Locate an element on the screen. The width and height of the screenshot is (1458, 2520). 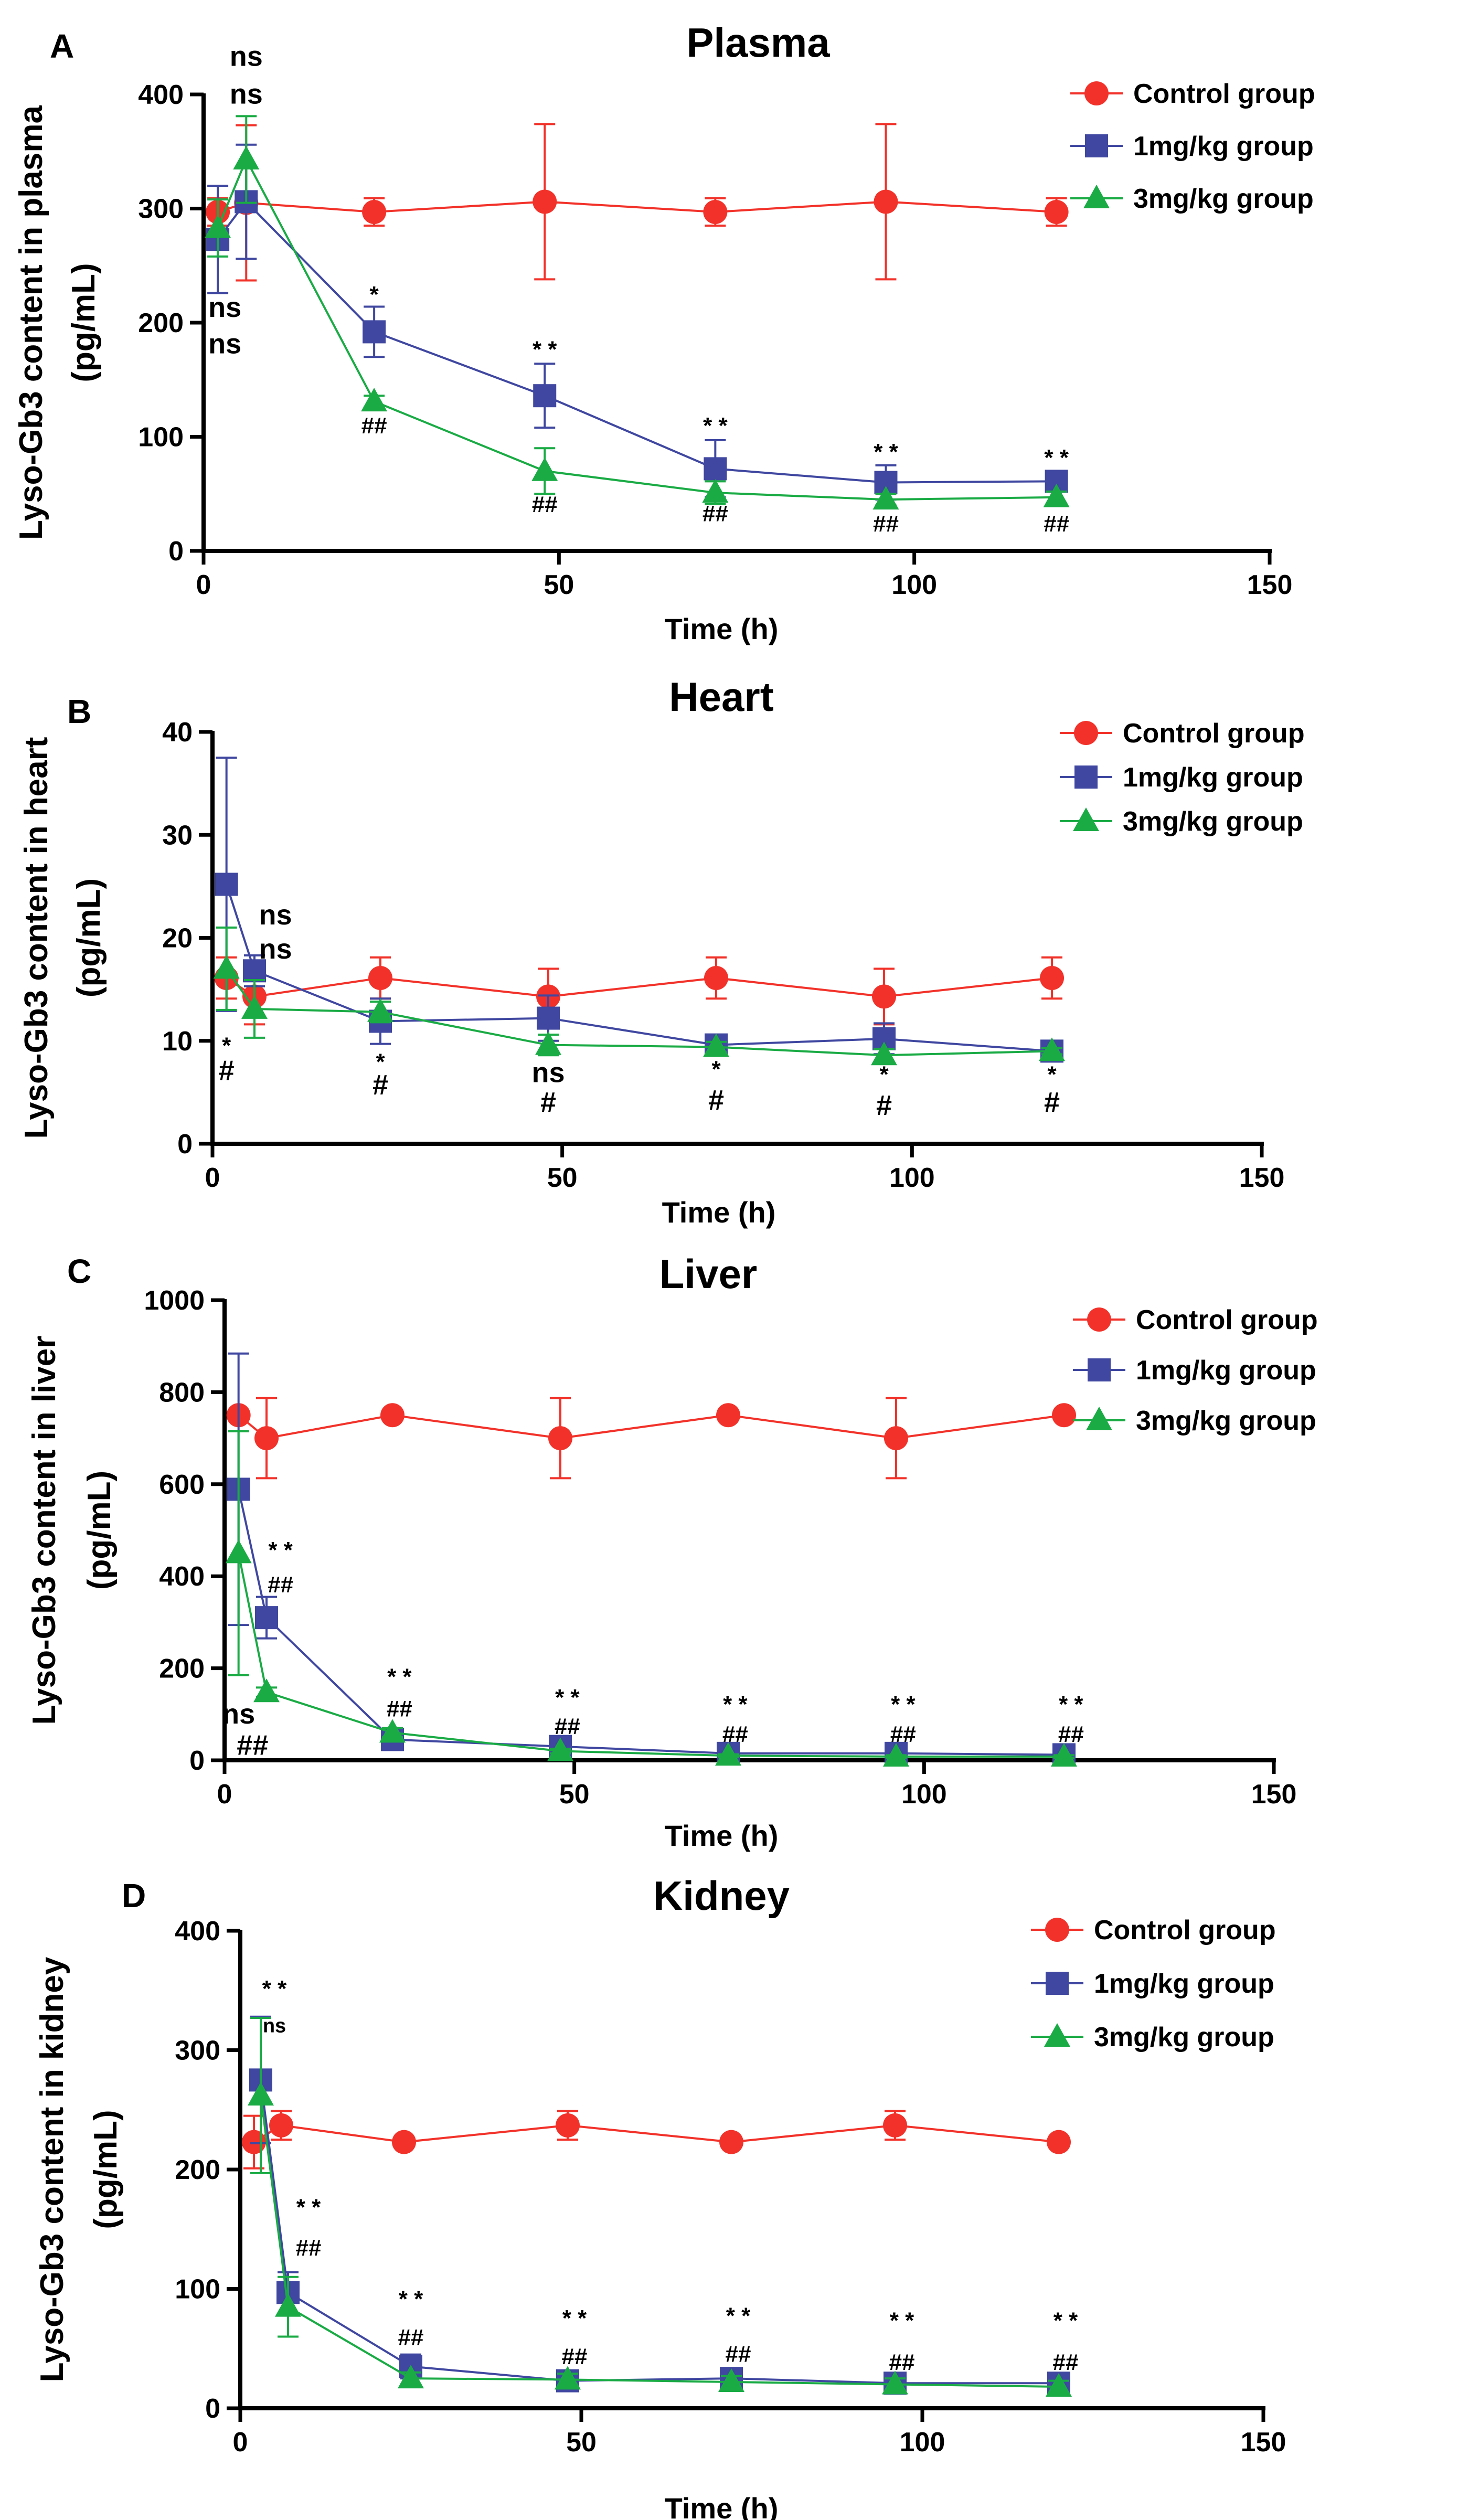
y-axis-label: Lyso-Gb3 content in liver is located at coordinates (44, 1530).